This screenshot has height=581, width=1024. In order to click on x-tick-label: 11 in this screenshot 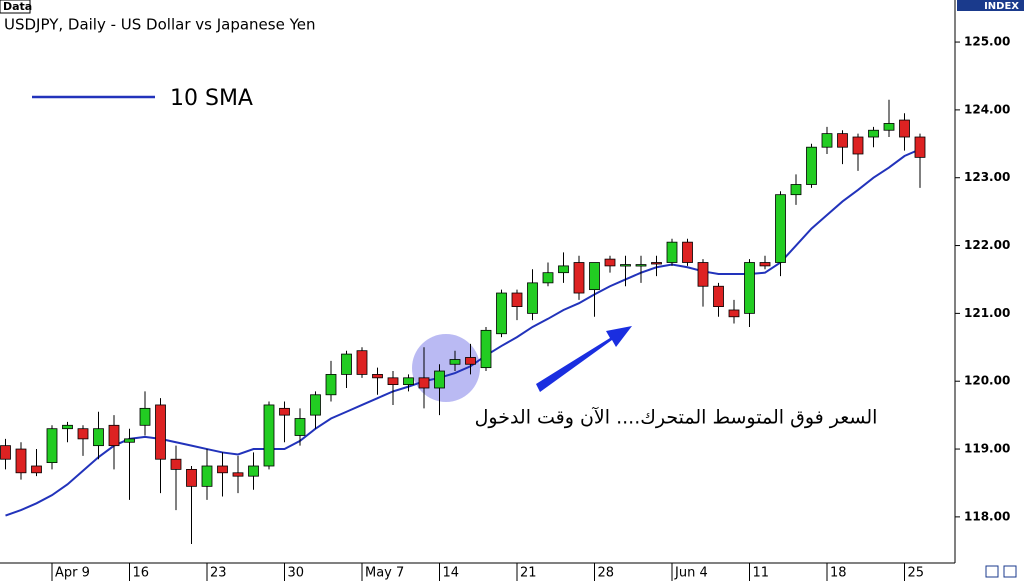, I will do `click(761, 573)`.